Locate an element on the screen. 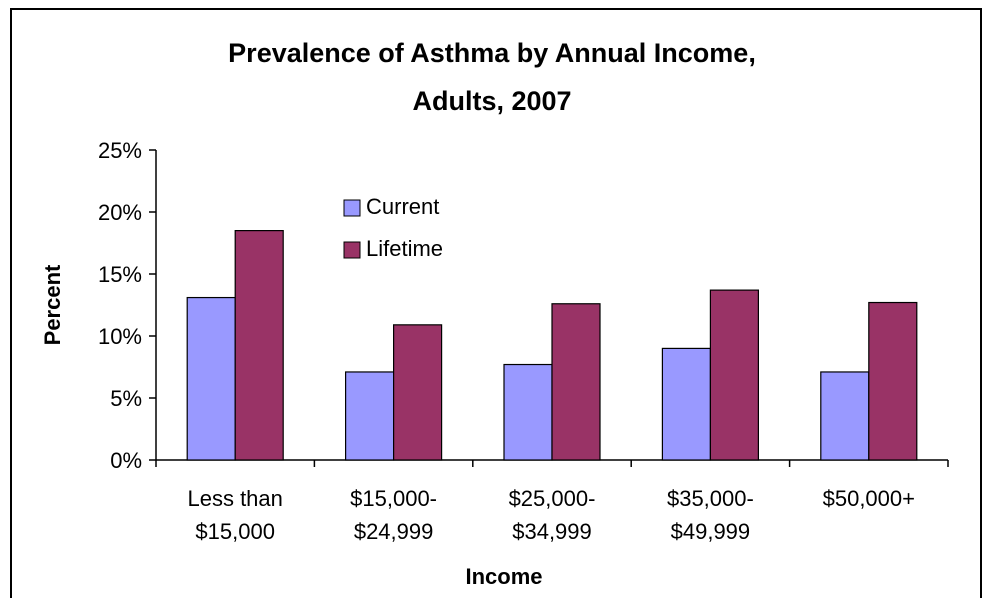 The image size is (984, 598). chart-title-line1: Prevalence of Asthma by Annual Income, is located at coordinates (492, 53).